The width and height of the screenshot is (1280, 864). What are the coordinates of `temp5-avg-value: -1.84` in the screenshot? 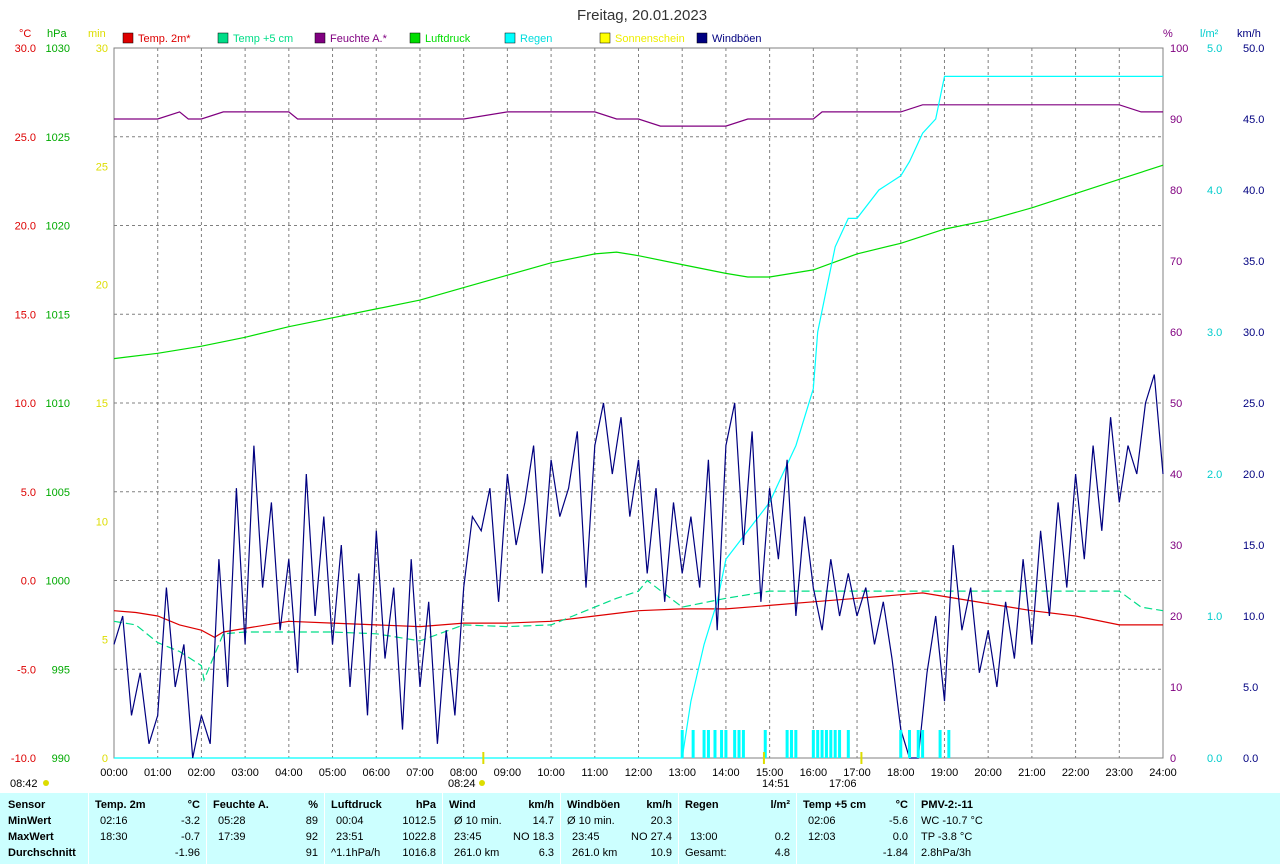 It's located at (895, 853).